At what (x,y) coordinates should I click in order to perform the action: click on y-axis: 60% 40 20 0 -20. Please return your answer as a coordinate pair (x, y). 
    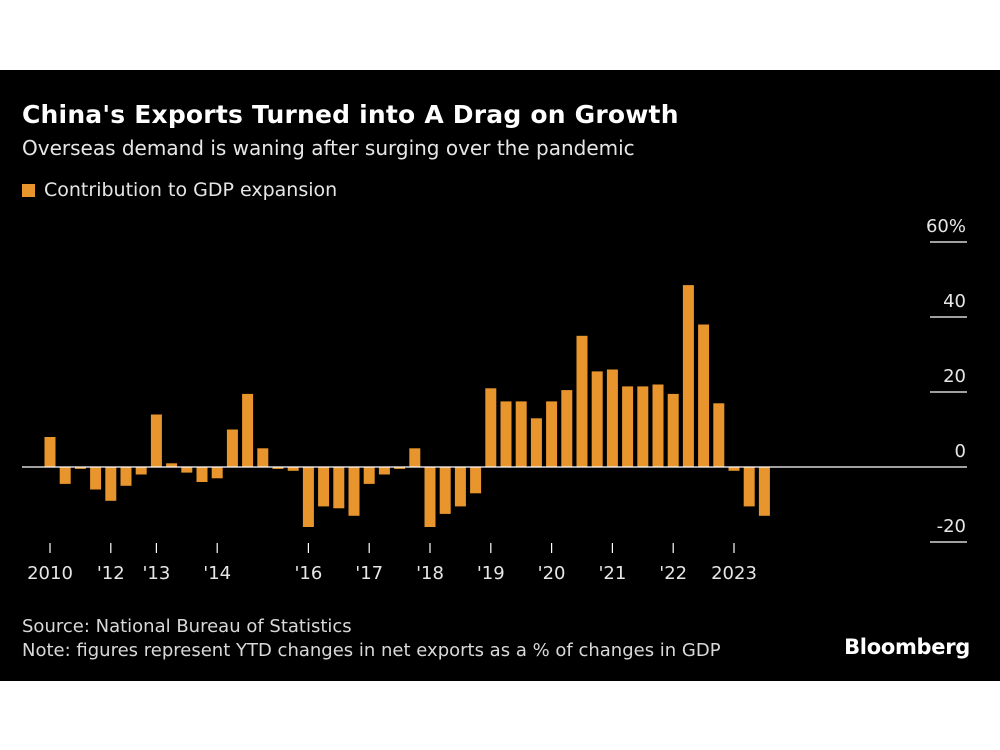
    Looking at the image, I should click on (946, 379).